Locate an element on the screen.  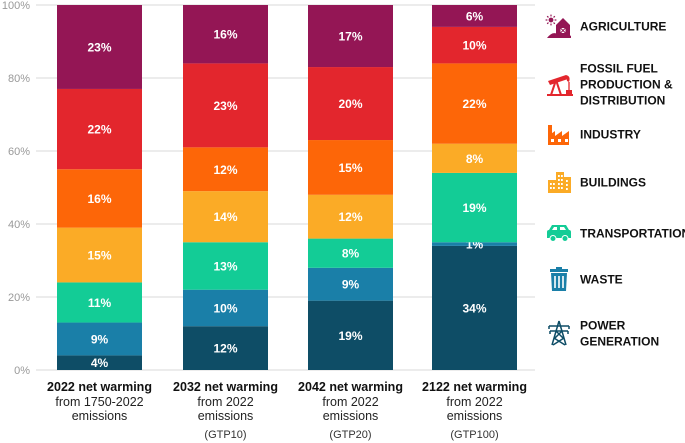
data-label: 16% is located at coordinates (225, 35).